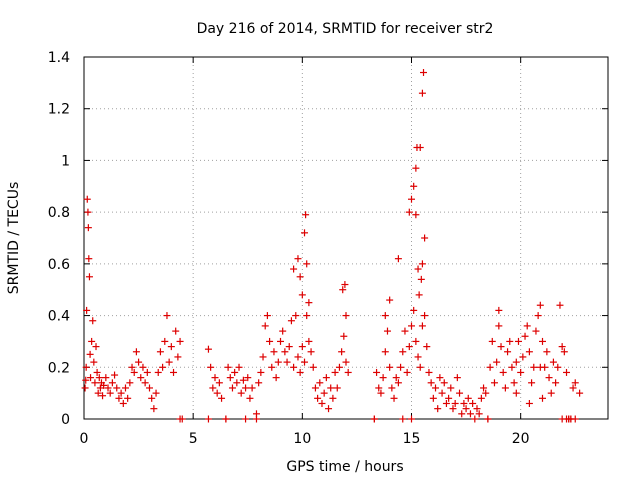 Image resolution: width=640 pixels, height=480 pixels. Describe the element at coordinates (344, 467) in the screenshot. I see `x-axis-label: GPS time / hours` at that location.